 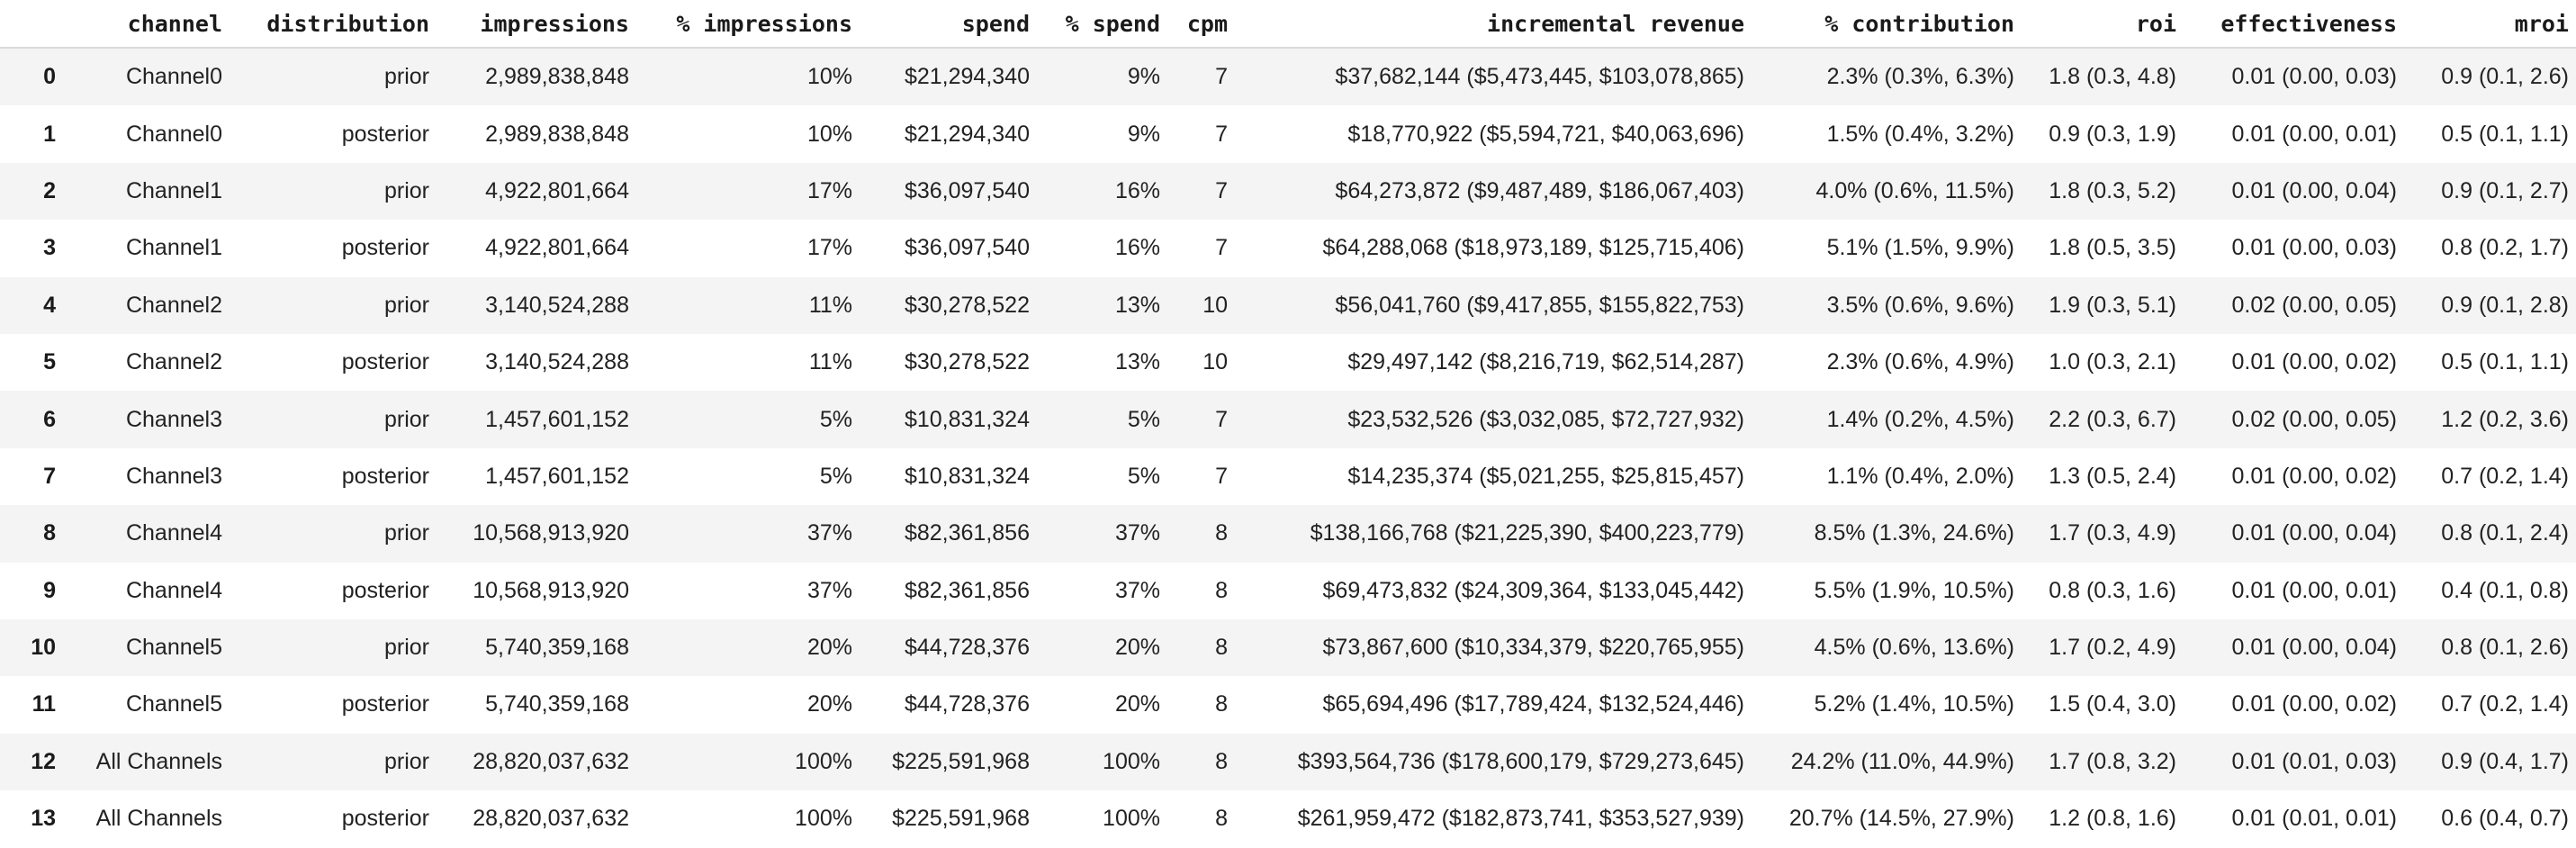 I want to click on cell: 0.01 (0.01, 0.03), so click(x=2314, y=761).